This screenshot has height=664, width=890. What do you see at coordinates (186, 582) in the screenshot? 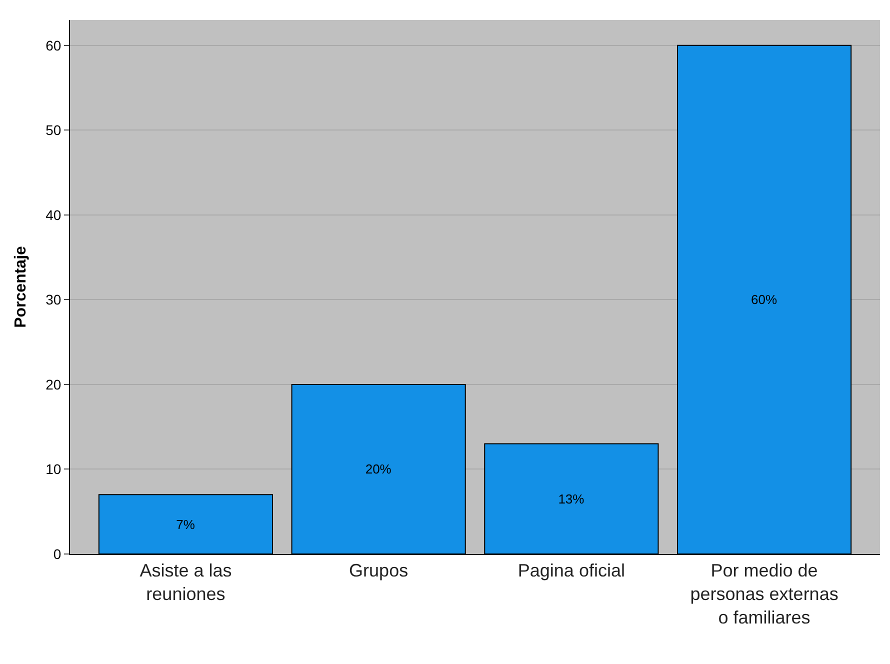
I see `x-tick-label: Asiste a las reuniones` at bounding box center [186, 582].